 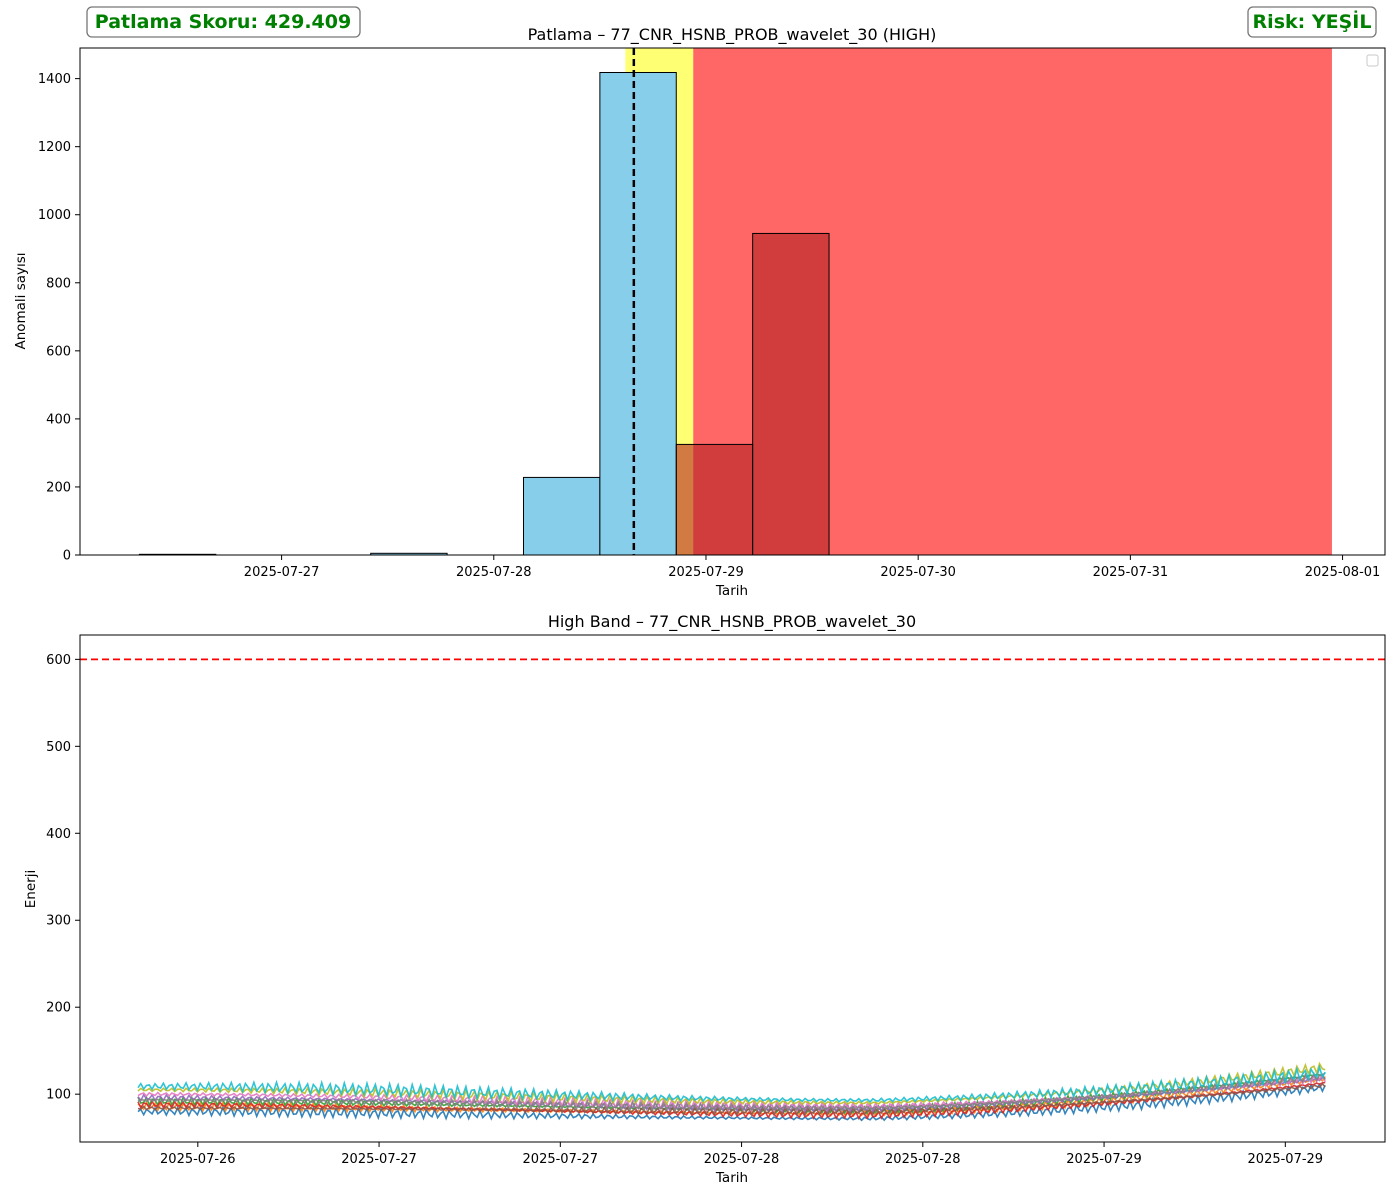 What do you see at coordinates (21, 300) in the screenshot?
I see `top-y-axis-title: Anomali sayısı` at bounding box center [21, 300].